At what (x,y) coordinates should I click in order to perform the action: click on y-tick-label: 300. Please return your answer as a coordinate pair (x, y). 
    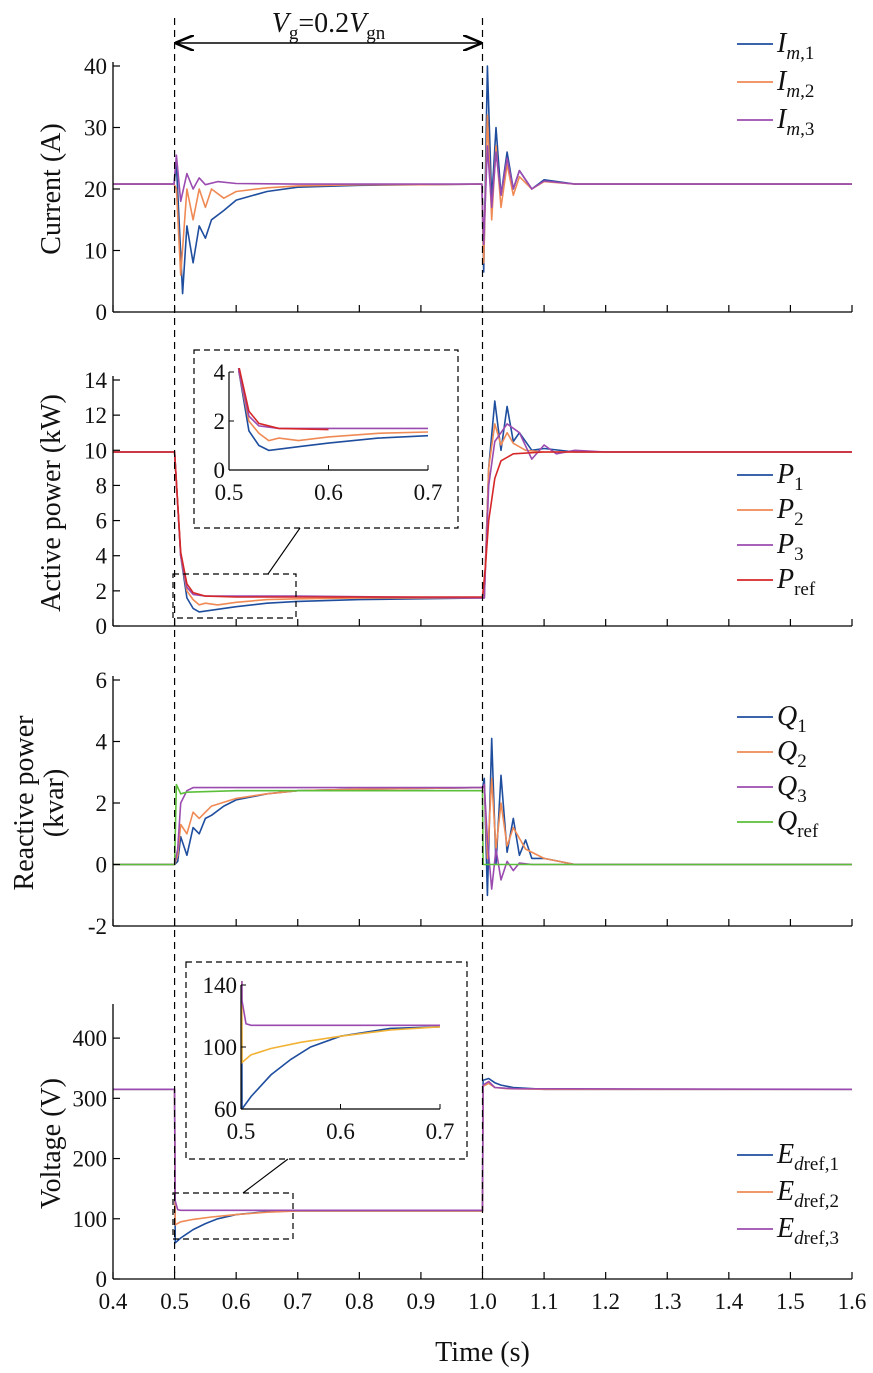
    Looking at the image, I should click on (90, 1098).